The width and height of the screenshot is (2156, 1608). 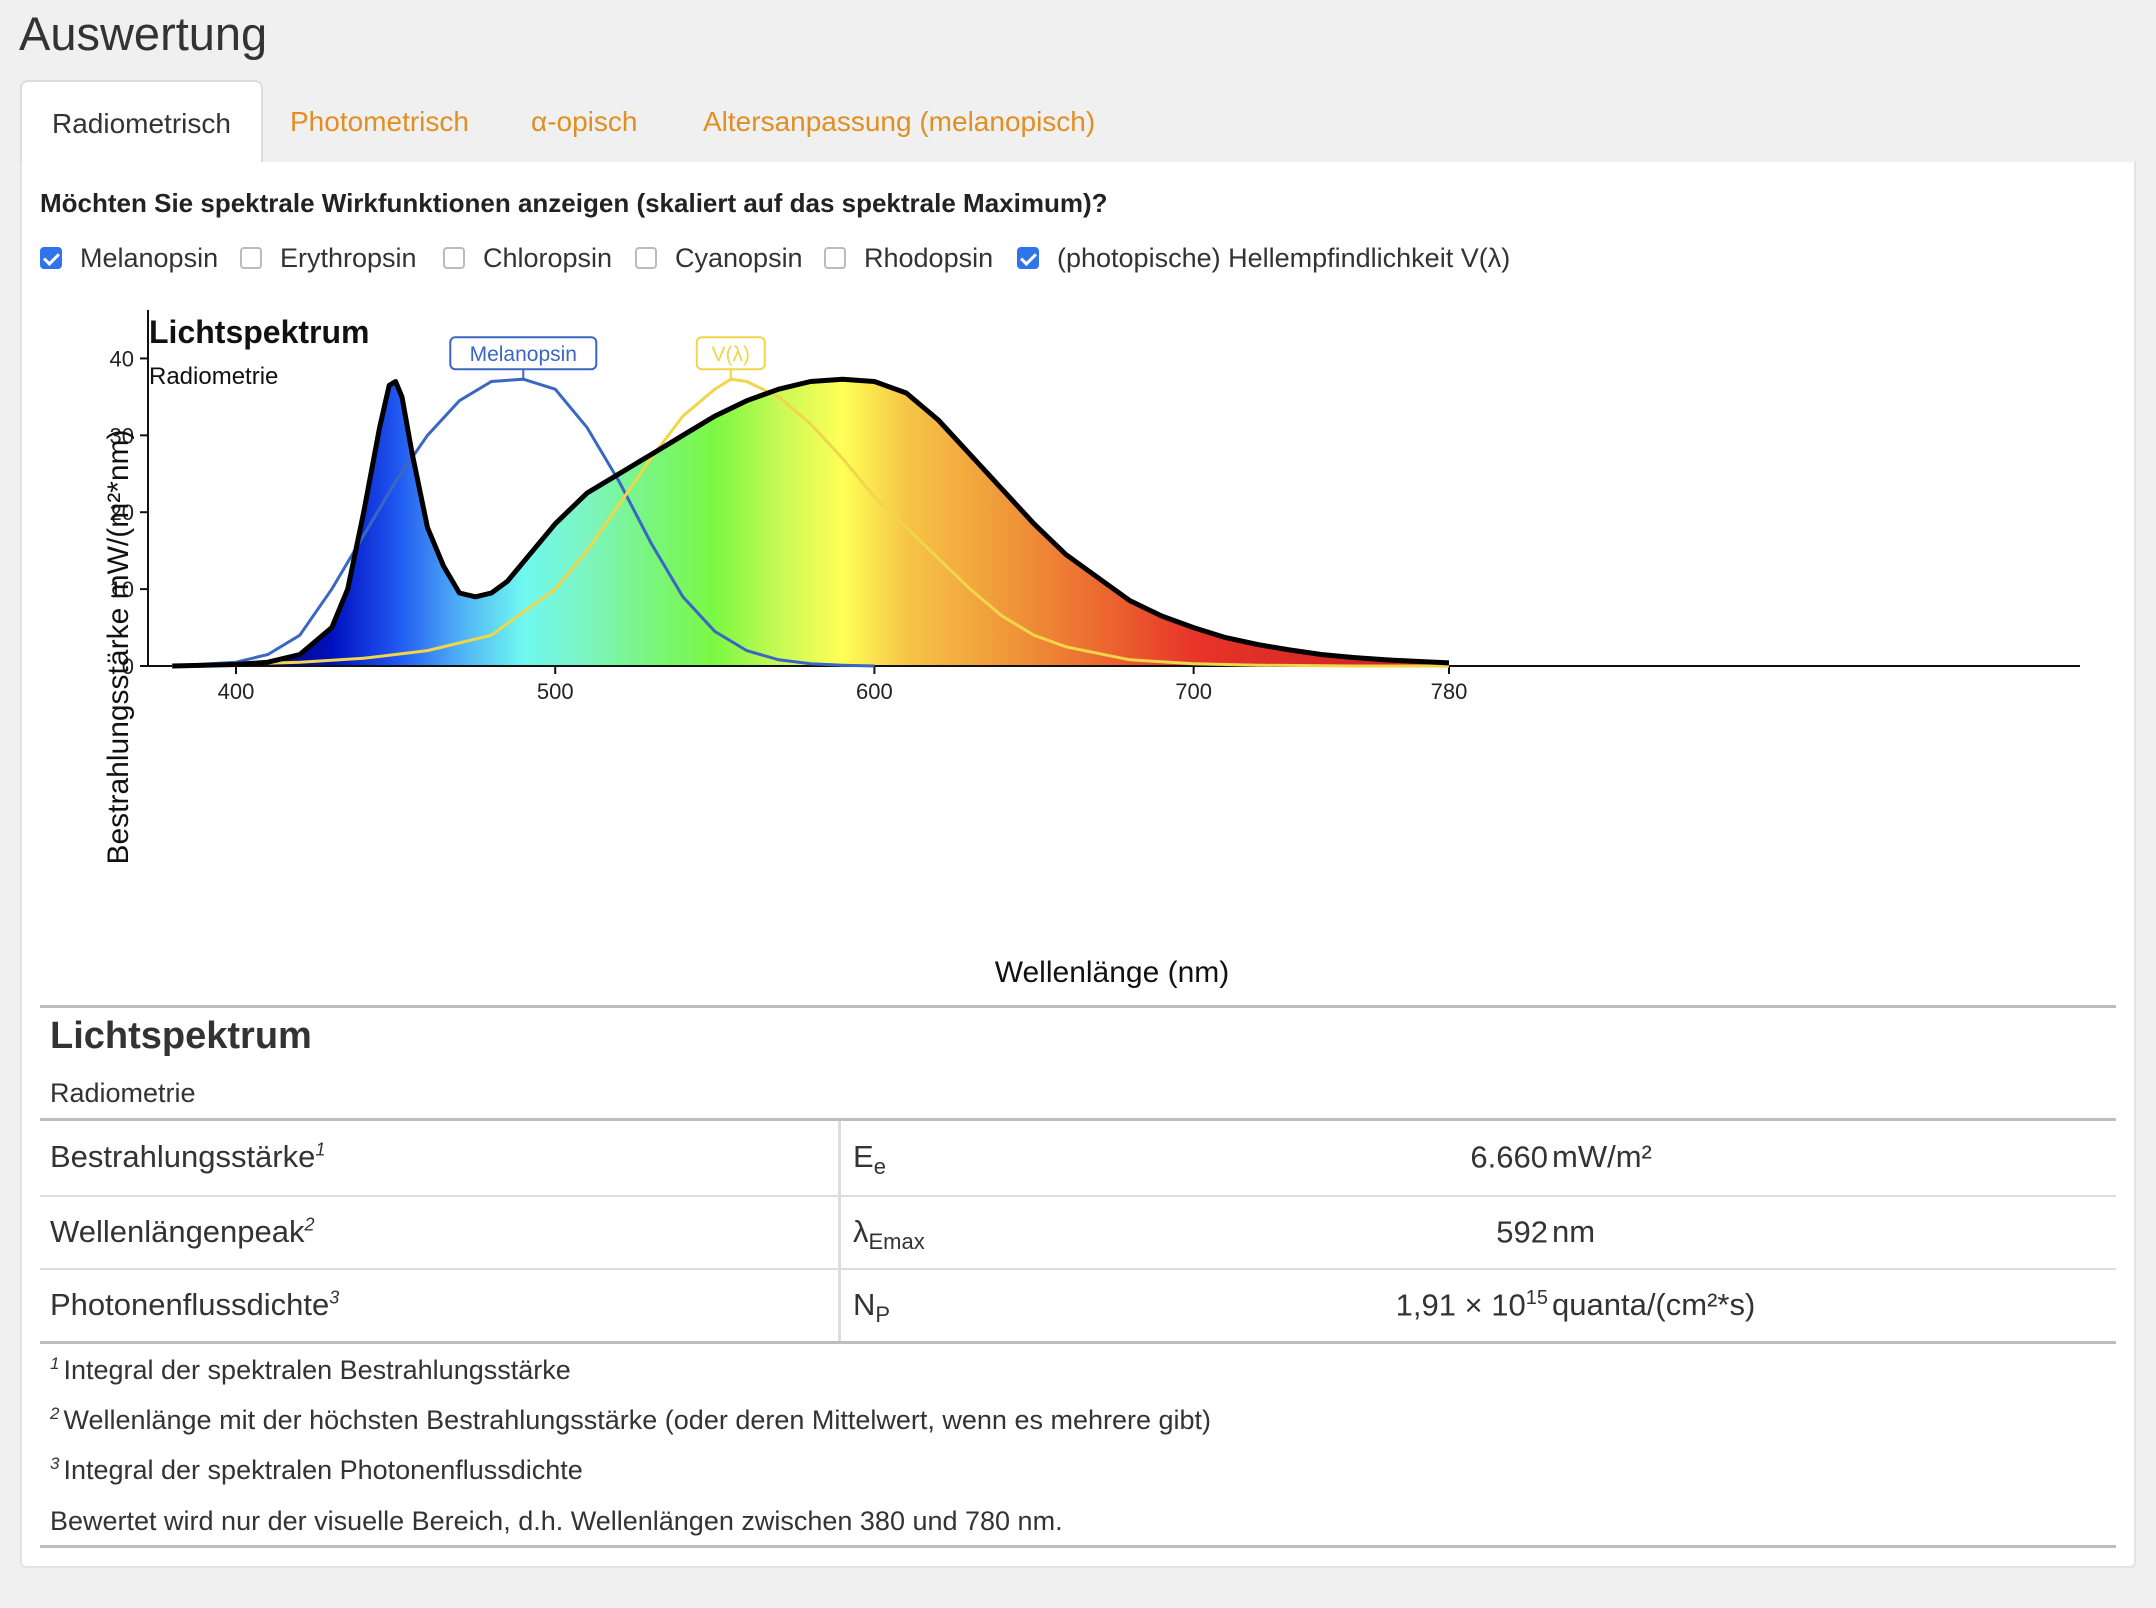 I want to click on row-value: 592, so click(x=1522, y=1232).